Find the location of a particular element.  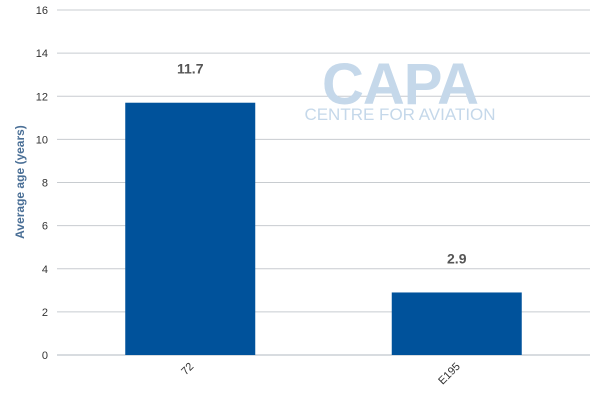

y-axis-label: Average age (years) is located at coordinates (20, 182).